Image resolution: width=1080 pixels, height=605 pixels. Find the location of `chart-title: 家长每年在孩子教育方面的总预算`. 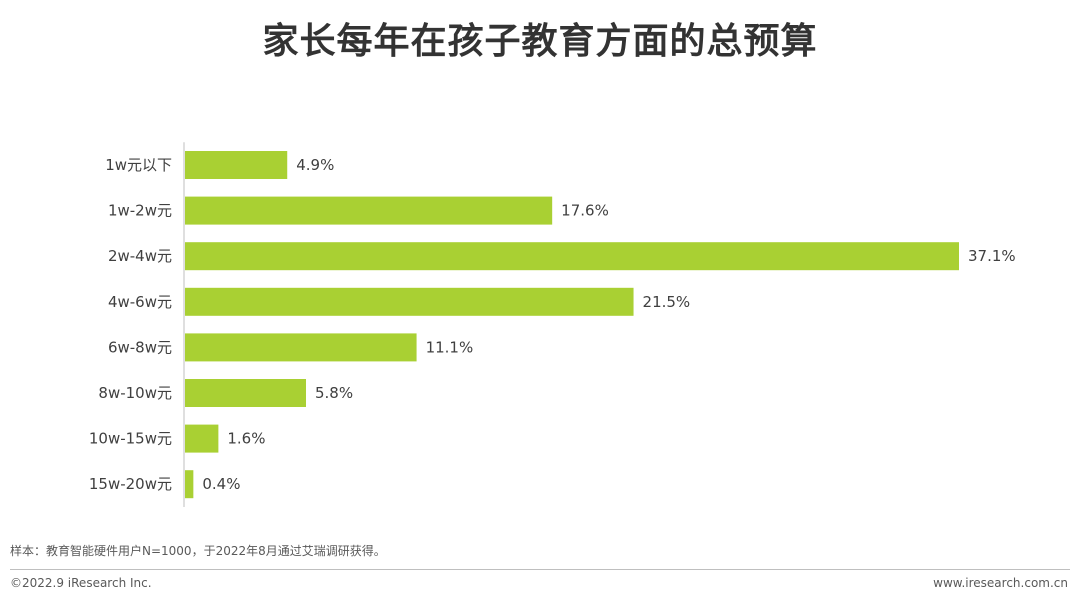

chart-title: 家长每年在孩子教育方面的总预算 is located at coordinates (540, 41).